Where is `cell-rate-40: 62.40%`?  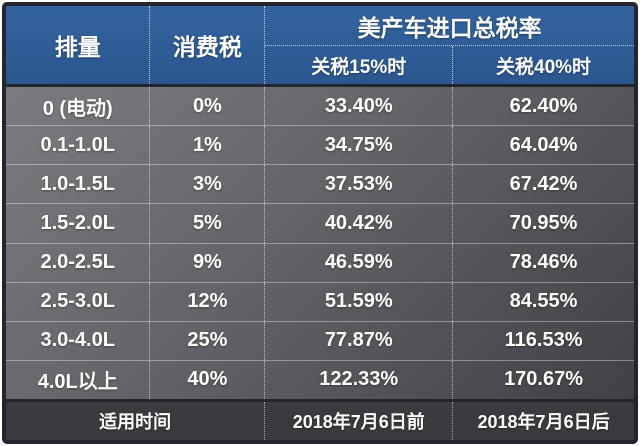
cell-rate-40: 62.40% is located at coordinates (543, 105).